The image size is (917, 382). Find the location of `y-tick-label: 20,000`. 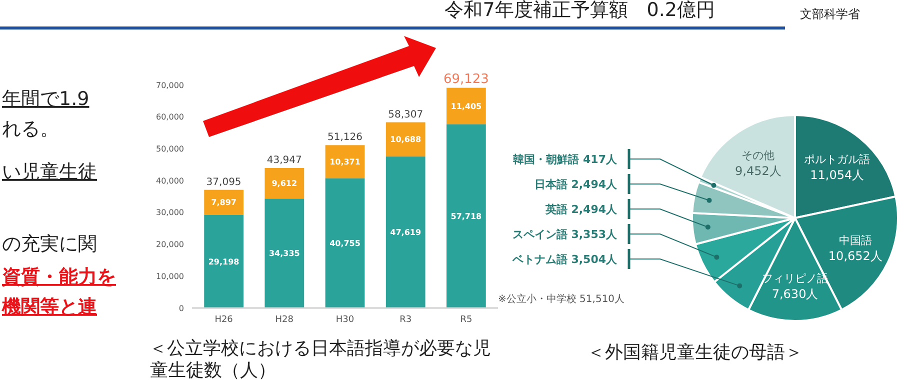

y-tick-label: 20,000 is located at coordinates (170, 245).